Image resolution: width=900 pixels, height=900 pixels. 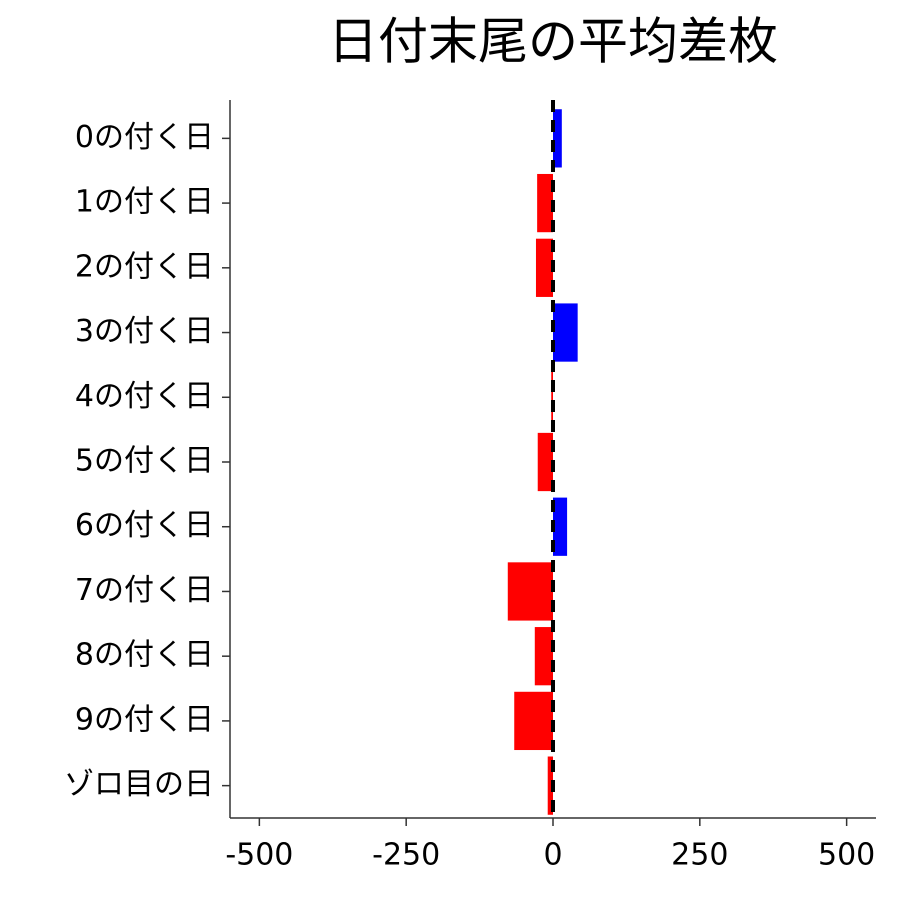 I want to click on y-tick-label: 5の付く日, so click(x=144, y=461).